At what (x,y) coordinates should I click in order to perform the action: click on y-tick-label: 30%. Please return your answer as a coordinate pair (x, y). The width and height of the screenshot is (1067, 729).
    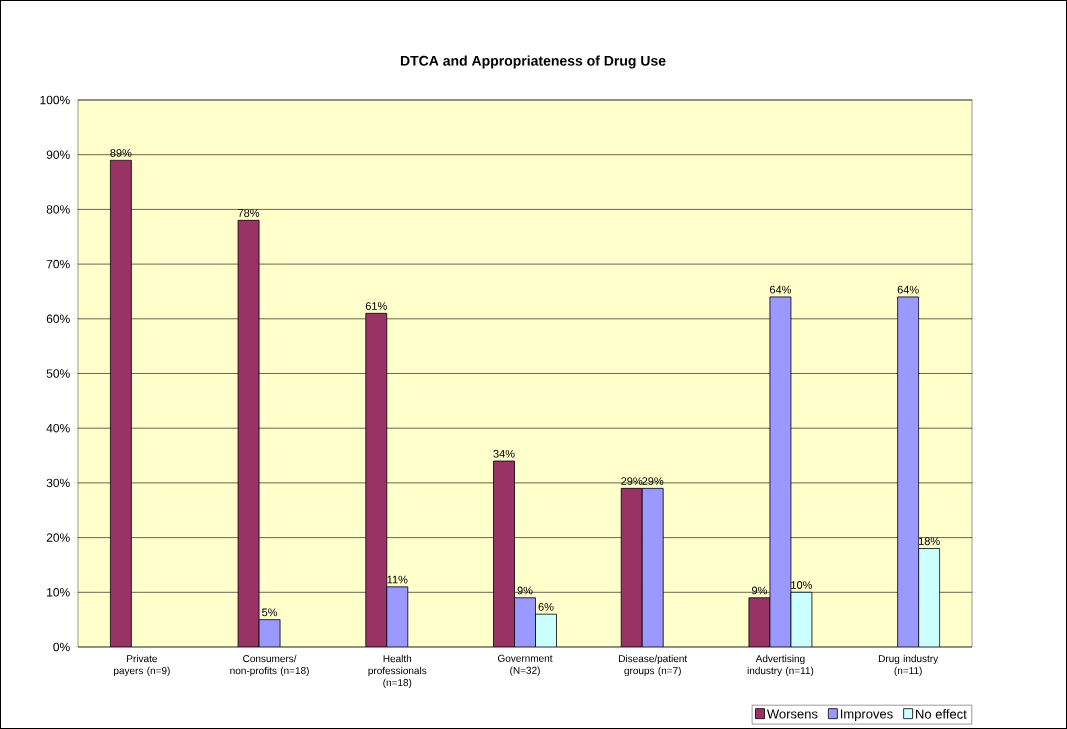
    Looking at the image, I should click on (58, 483).